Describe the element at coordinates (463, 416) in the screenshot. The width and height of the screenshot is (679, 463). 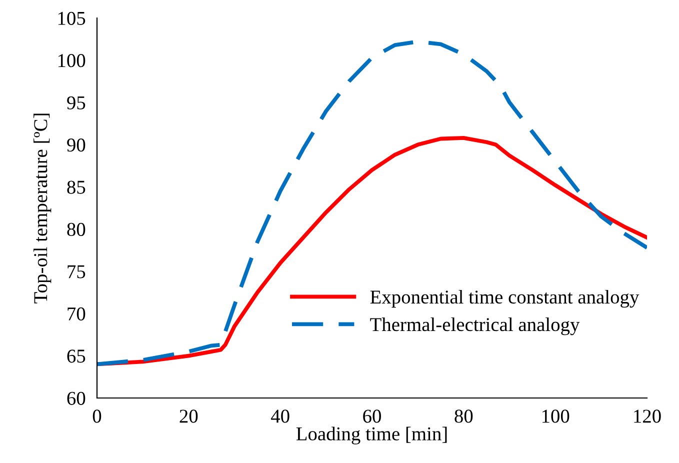
I see `x-tick-label: 80` at that location.